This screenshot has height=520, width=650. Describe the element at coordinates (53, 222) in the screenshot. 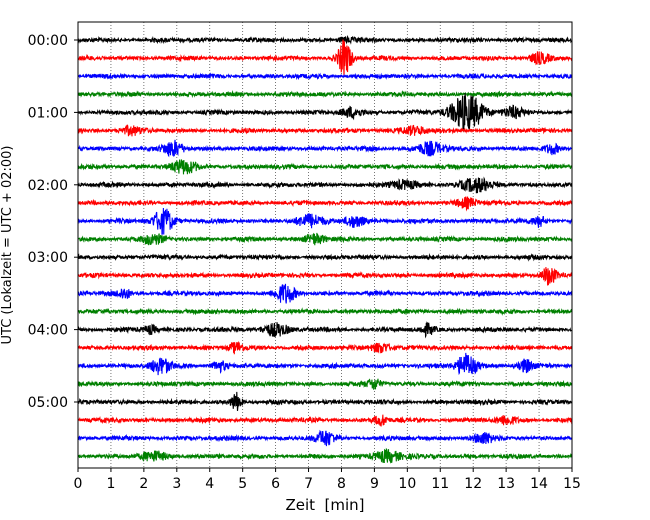

I see `y-axis: 00:00 01:00 02:00 03:00 04:00 05:00` at that location.